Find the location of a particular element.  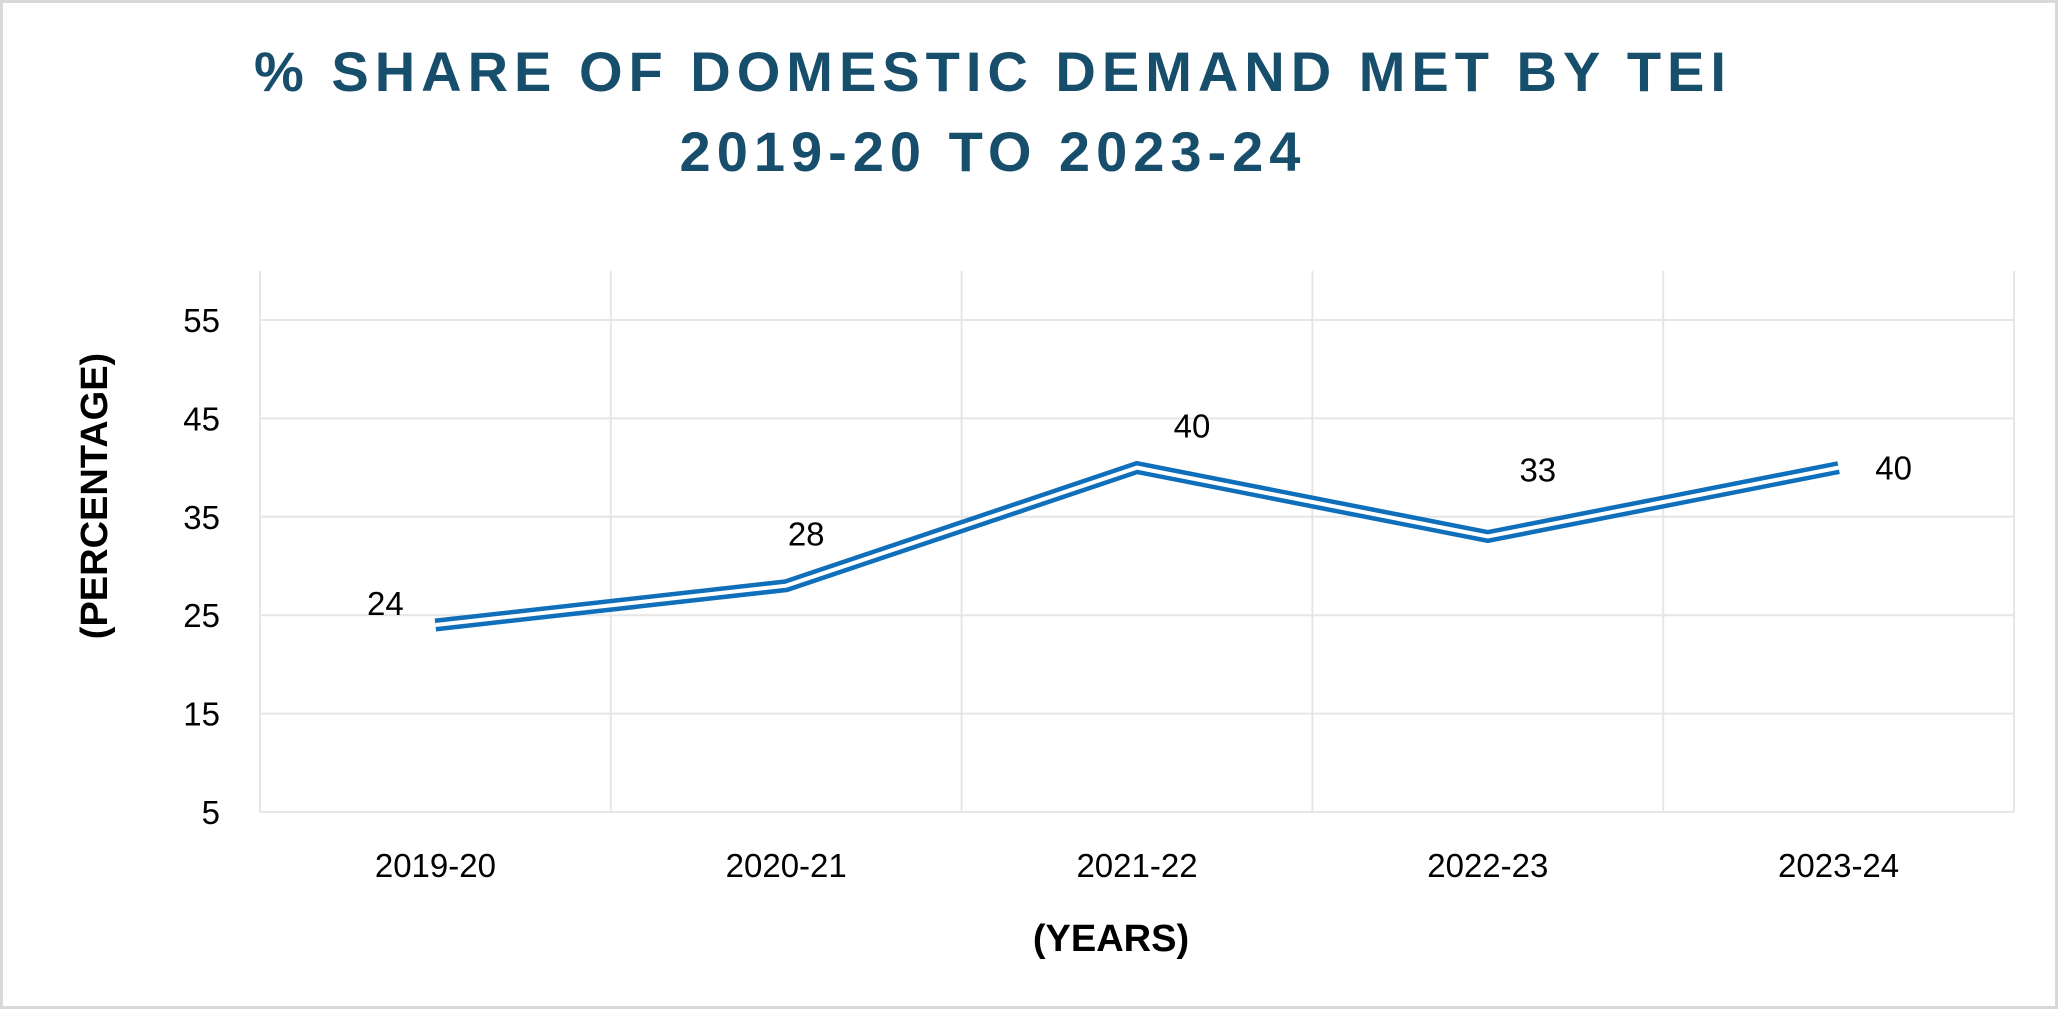

series-line-gap is located at coordinates (1137, 546).